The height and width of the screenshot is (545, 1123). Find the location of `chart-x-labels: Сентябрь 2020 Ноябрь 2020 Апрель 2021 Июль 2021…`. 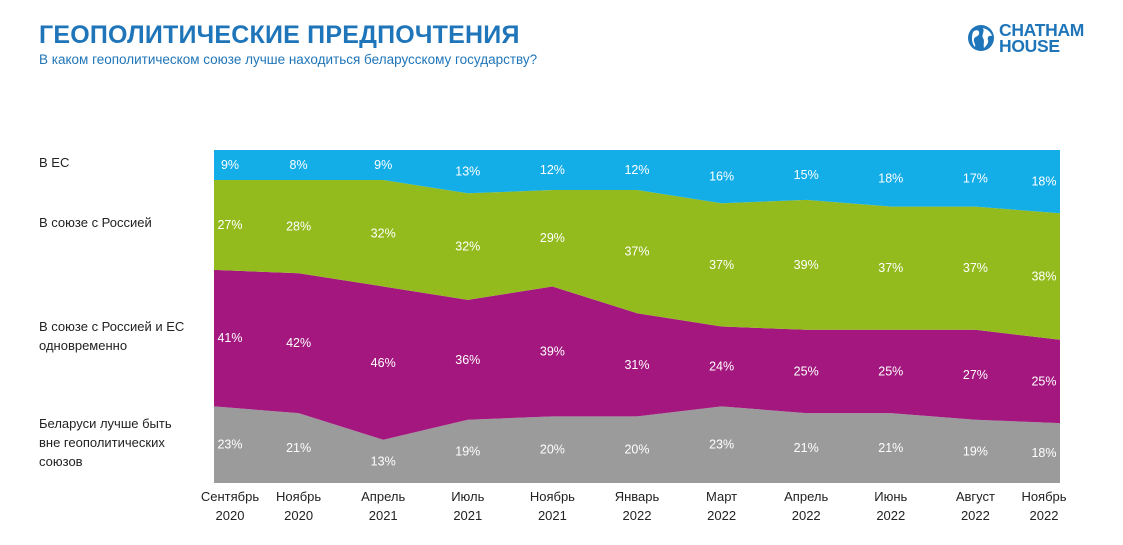

chart-x-labels: Сентябрь 2020 Ноябрь 2020 Апрель 2021 Июль 2021… is located at coordinates (634, 506).